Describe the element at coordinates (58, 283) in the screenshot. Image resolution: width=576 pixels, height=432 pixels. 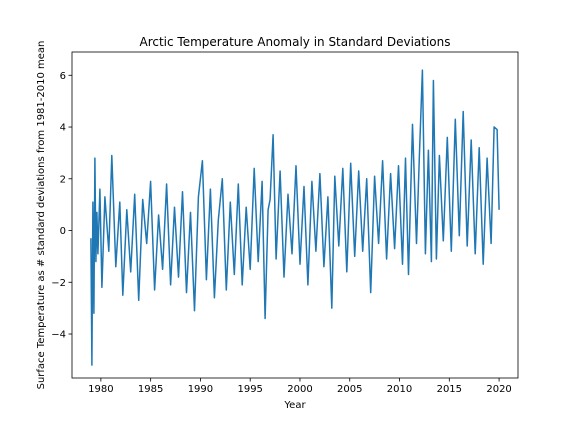
I see `y-tick-label: −2` at that location.